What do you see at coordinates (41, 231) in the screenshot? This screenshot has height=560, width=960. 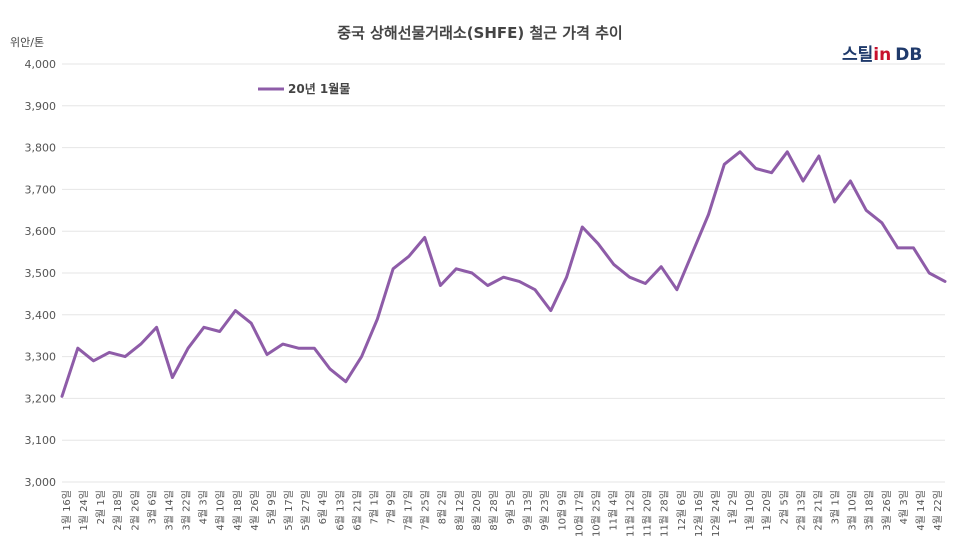 I see `y-tick-label: 3,600` at bounding box center [41, 231].